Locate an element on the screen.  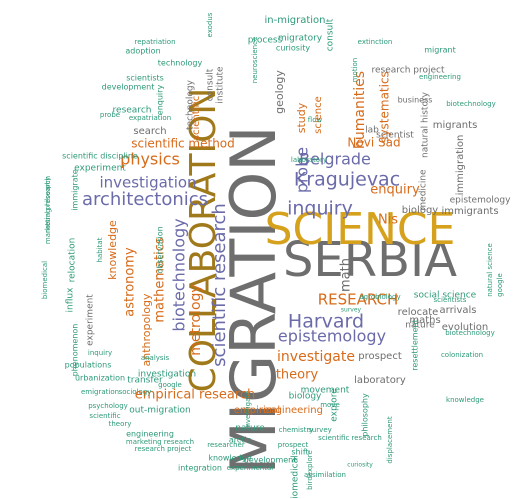
cloud-word: birdexplore is located at coordinates (310, 470).